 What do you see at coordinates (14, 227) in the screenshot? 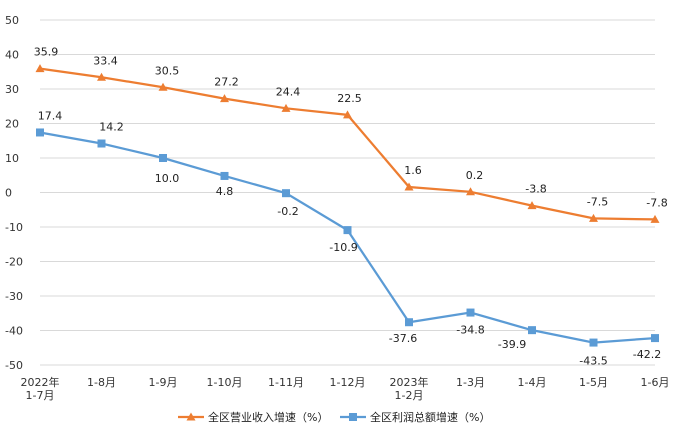
I see `y-tick-label: -10` at bounding box center [14, 227].